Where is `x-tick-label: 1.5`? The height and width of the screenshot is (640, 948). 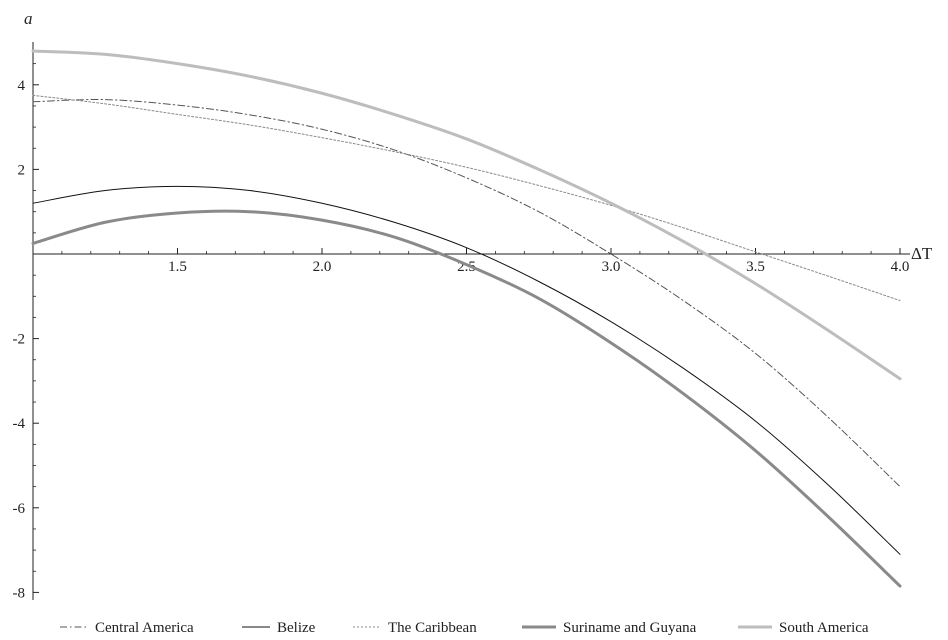
x-tick-label: 1.5 is located at coordinates (177, 267).